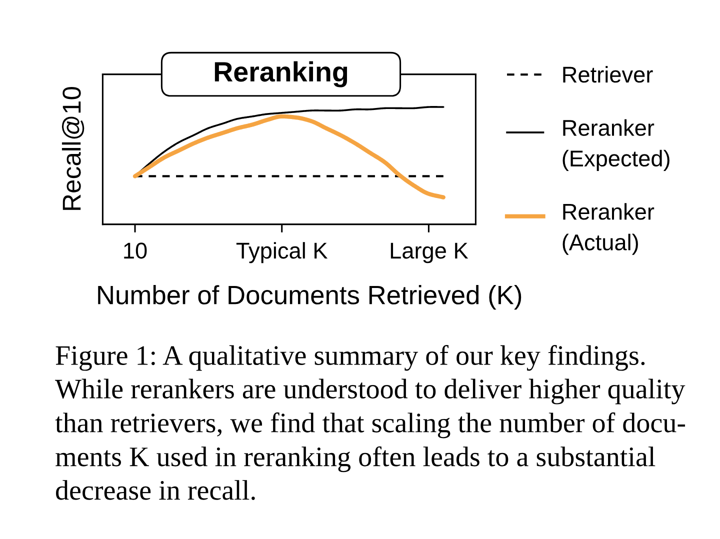 This screenshot has height=539, width=720. I want to click on legend-label: Retriever, so click(608, 74).